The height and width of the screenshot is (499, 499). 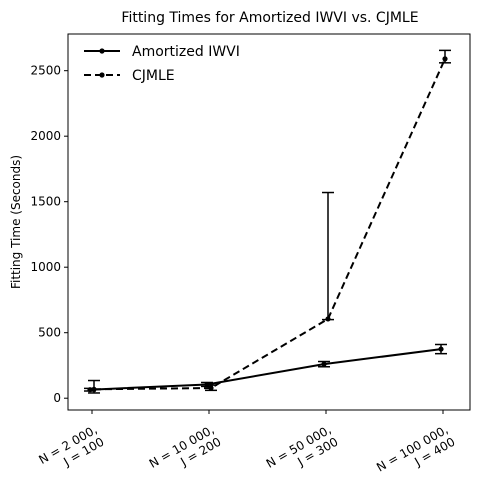 I want to click on x-tick-label: N = 2 000,J = 100, so click(x=71, y=450).